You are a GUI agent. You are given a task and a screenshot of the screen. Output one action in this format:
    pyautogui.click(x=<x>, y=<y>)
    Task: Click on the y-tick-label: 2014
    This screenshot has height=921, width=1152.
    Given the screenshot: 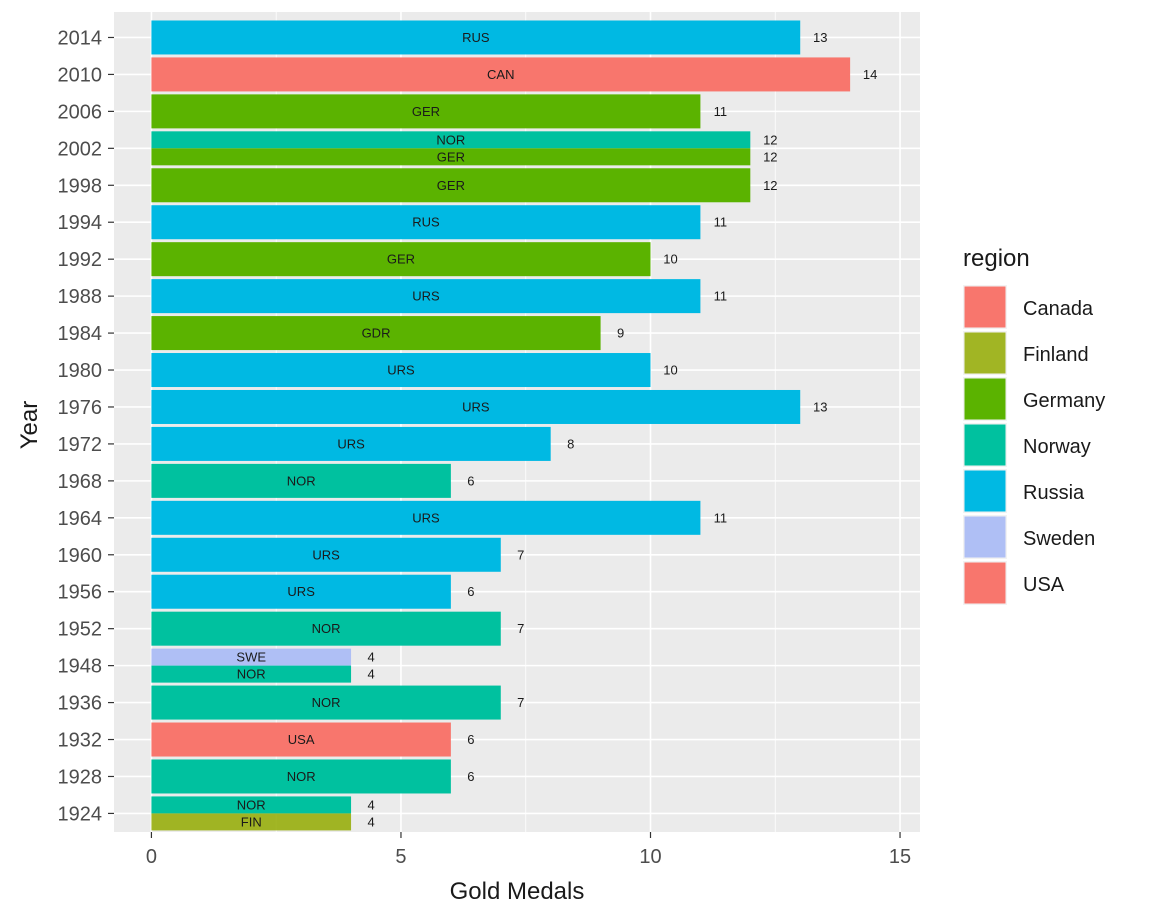 What is the action you would take?
    pyautogui.click(x=80, y=38)
    